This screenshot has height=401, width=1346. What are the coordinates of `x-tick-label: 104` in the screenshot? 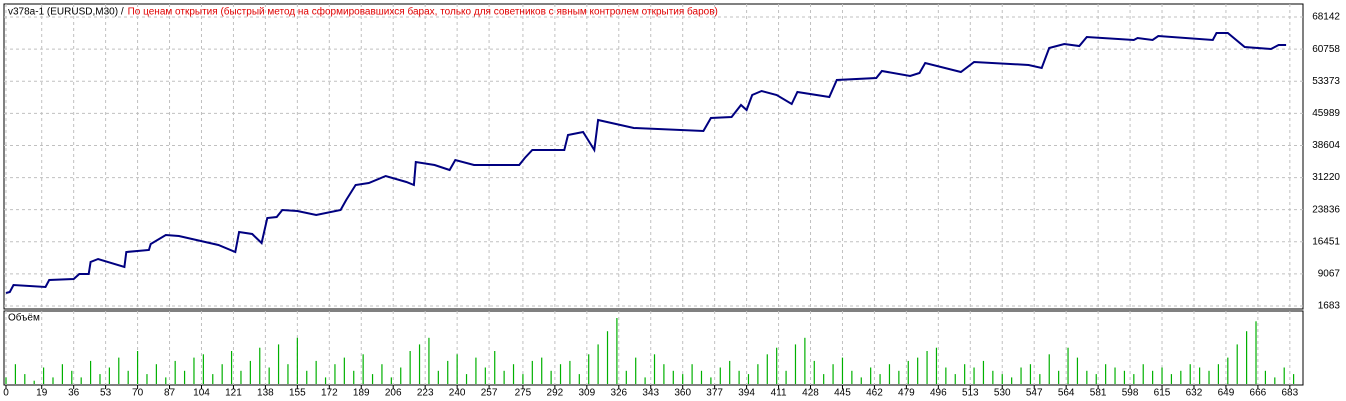 It's located at (201, 393).